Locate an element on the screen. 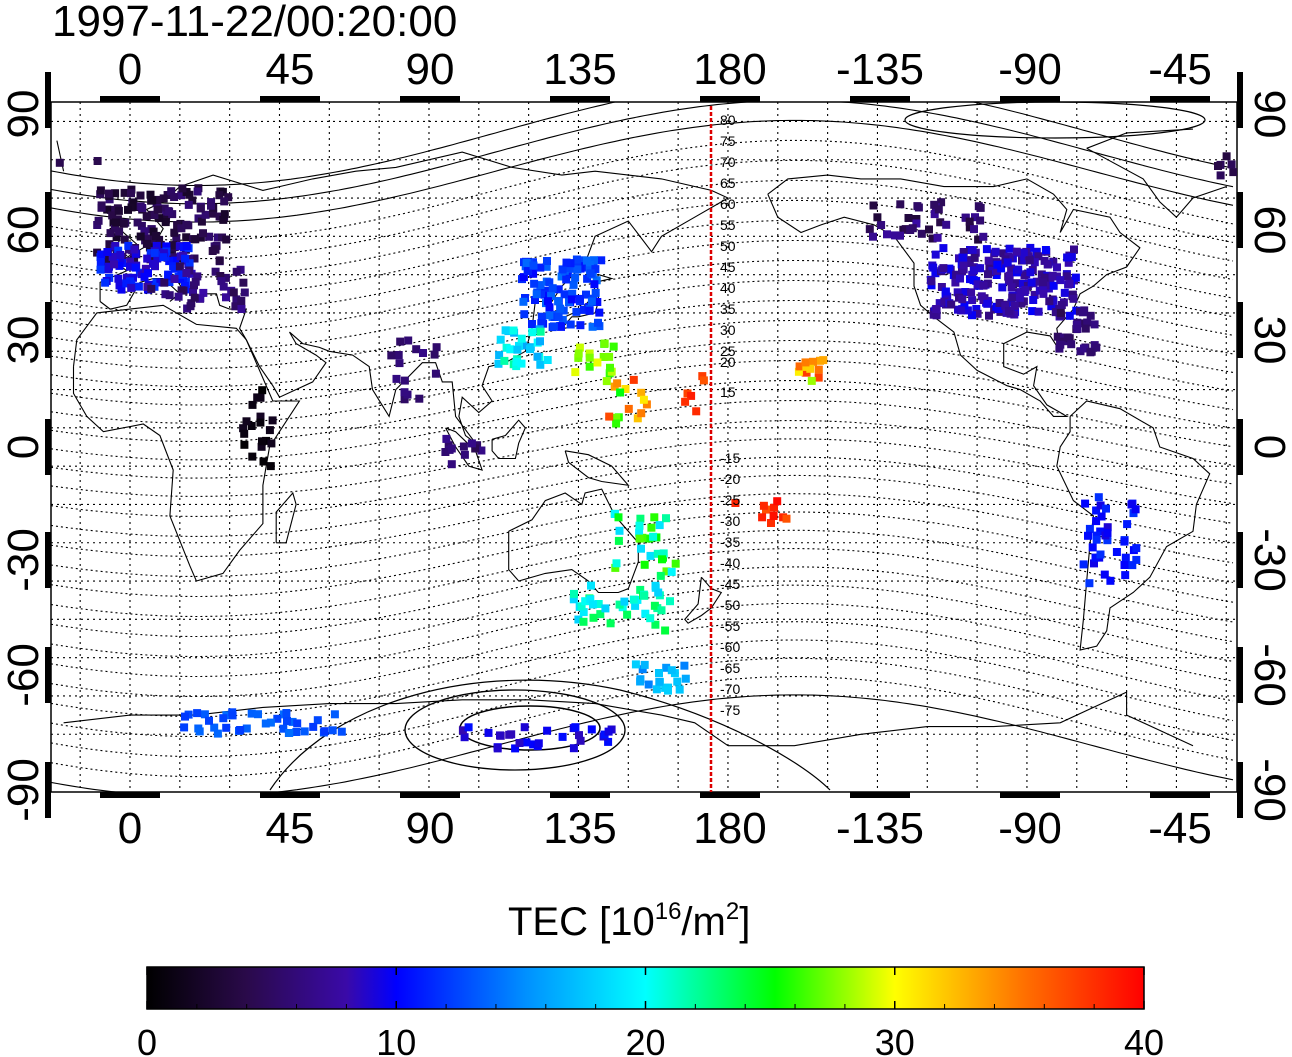  magnetic-lat-label: 50 is located at coordinates (728, 246).